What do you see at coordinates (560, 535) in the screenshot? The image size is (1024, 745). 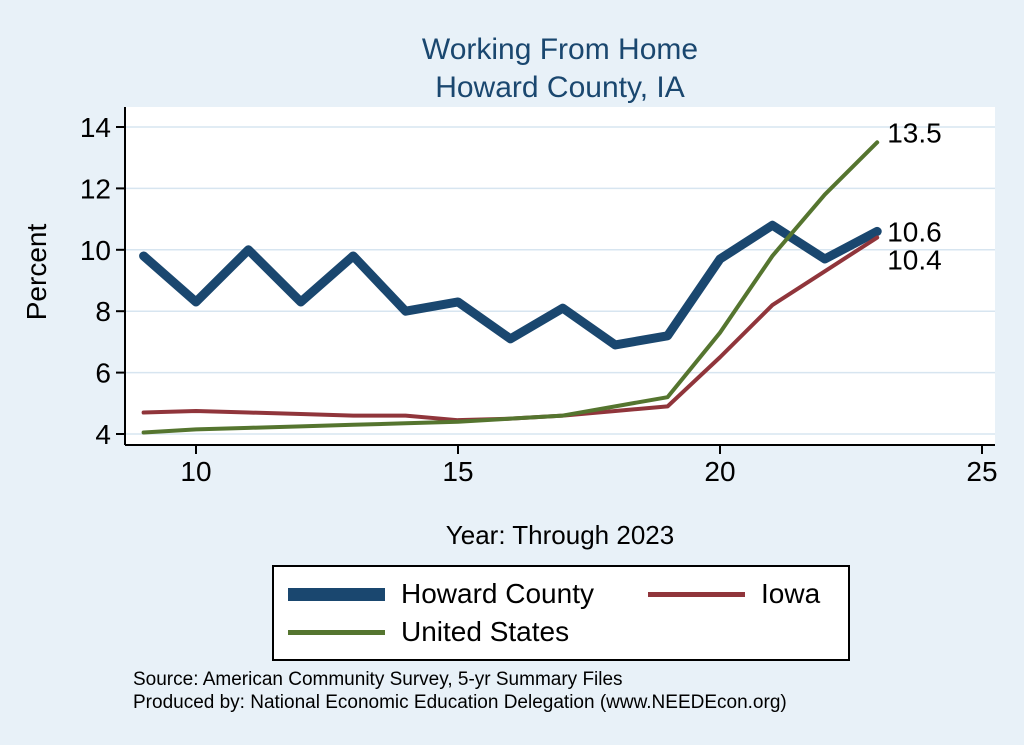 I see `x-axis-label: Year: Through 2023` at bounding box center [560, 535].